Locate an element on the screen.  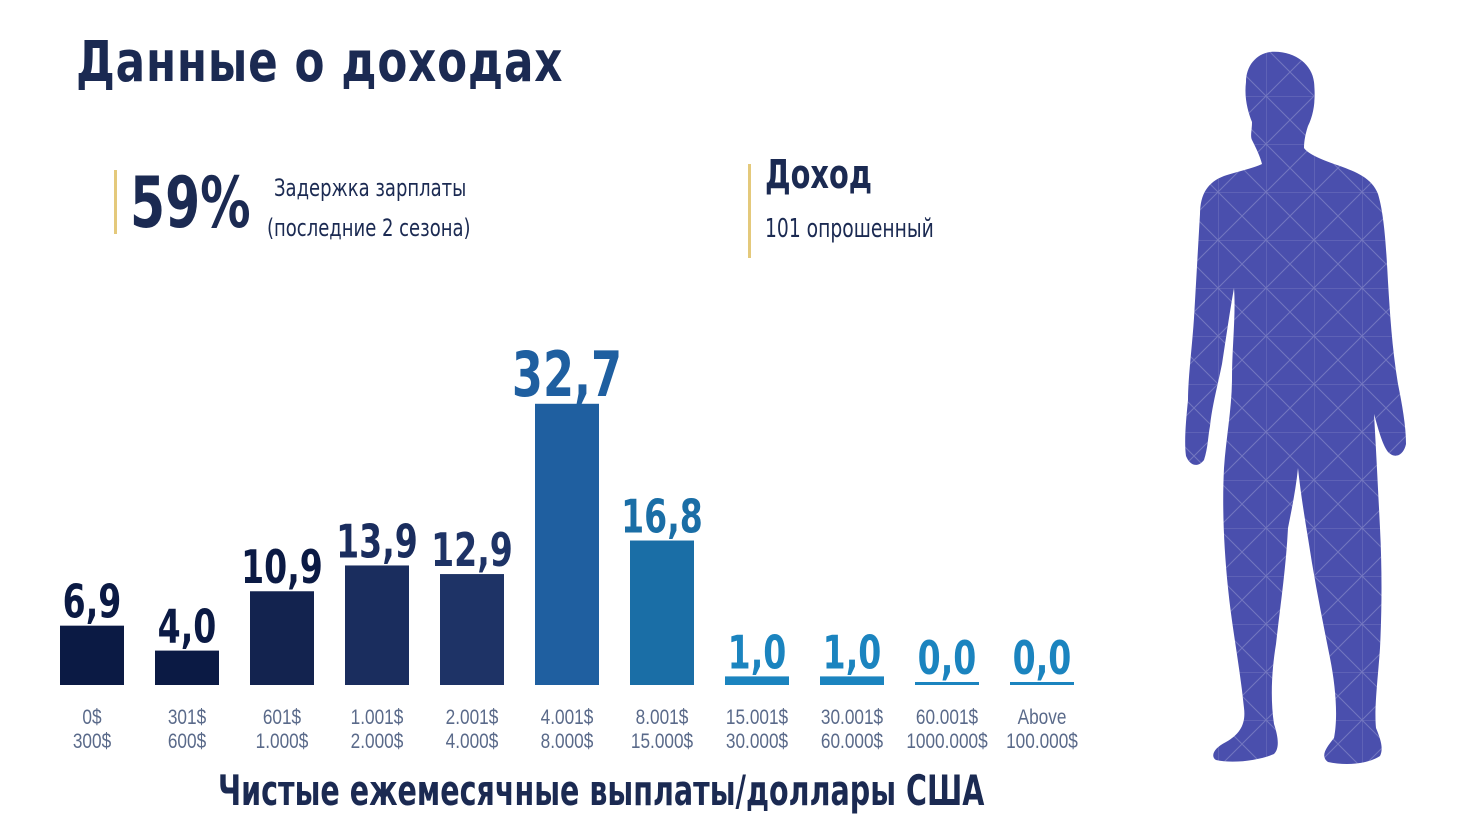
x-axis-label: Чистые ежемесячные выплаты/доллары США is located at coordinates (601, 790).